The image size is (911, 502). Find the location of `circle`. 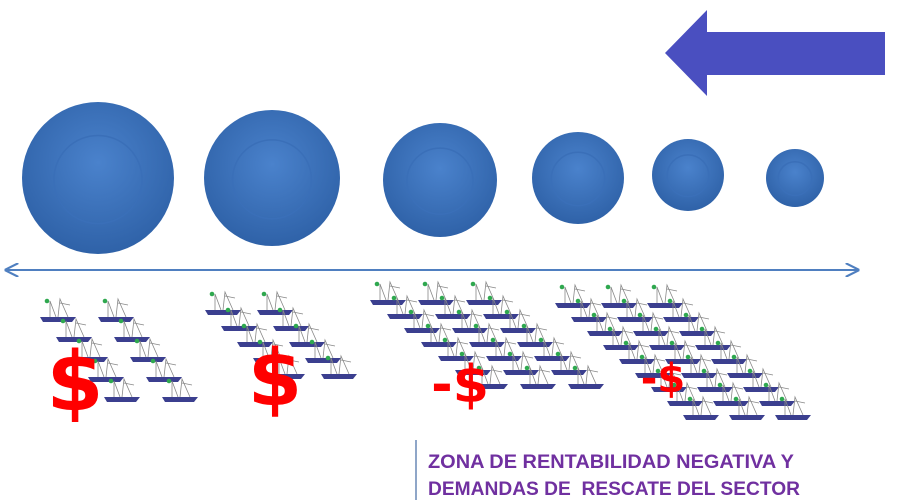

circle is located at coordinates (688, 175).